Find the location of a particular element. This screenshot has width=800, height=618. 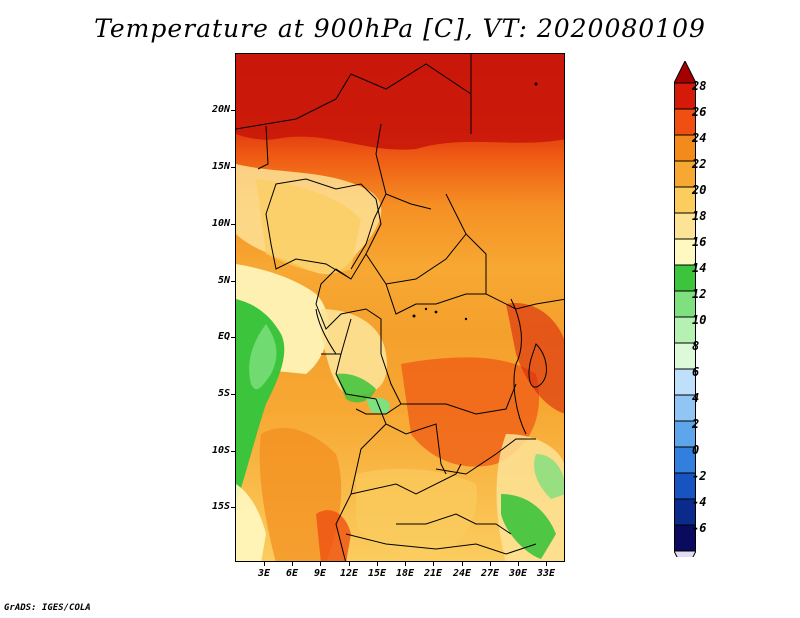

lon-label-27e: 27E is located at coordinates (490, 573).